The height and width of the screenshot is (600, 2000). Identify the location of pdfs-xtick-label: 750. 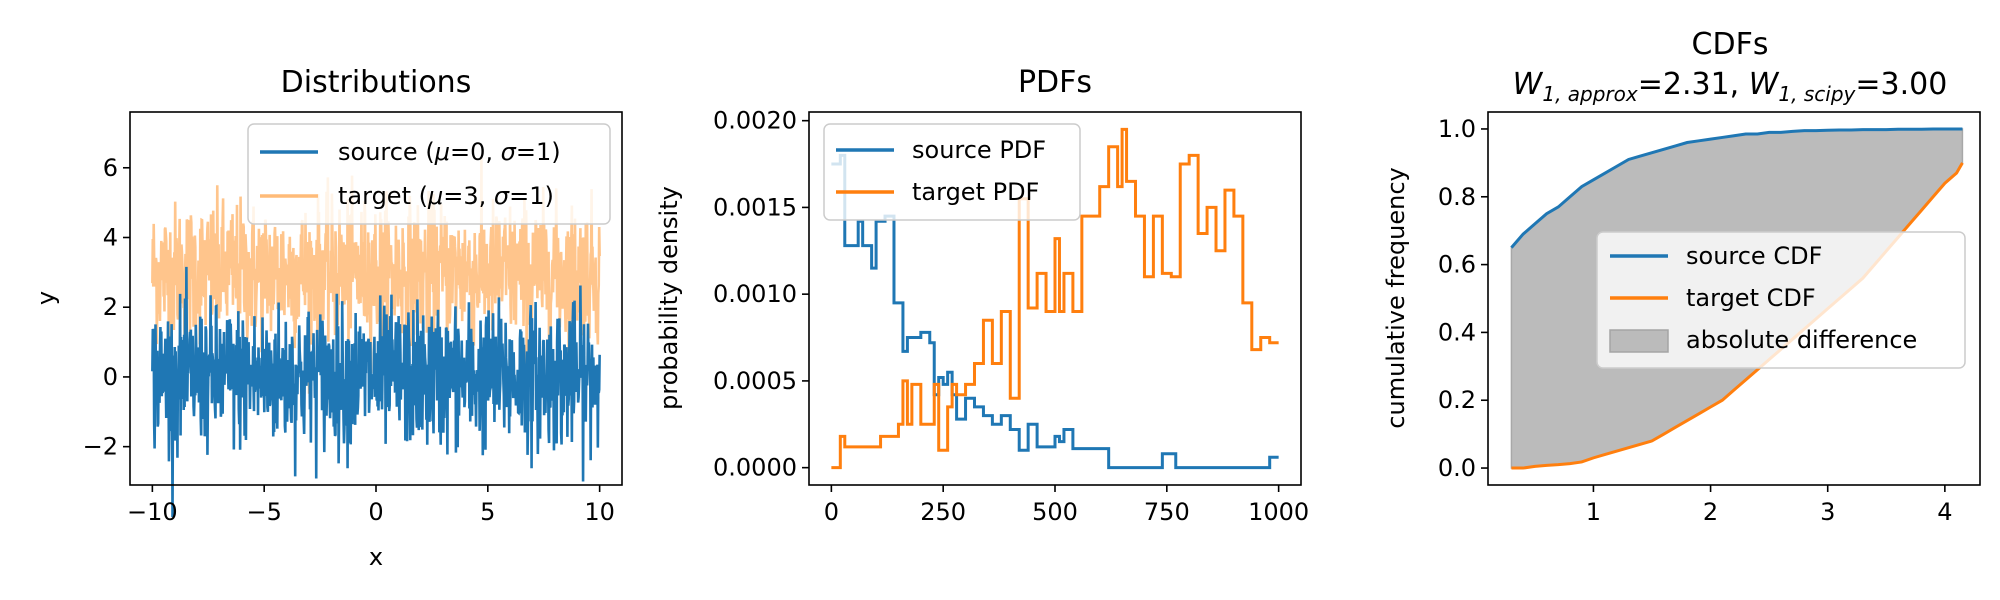
(1167, 512).